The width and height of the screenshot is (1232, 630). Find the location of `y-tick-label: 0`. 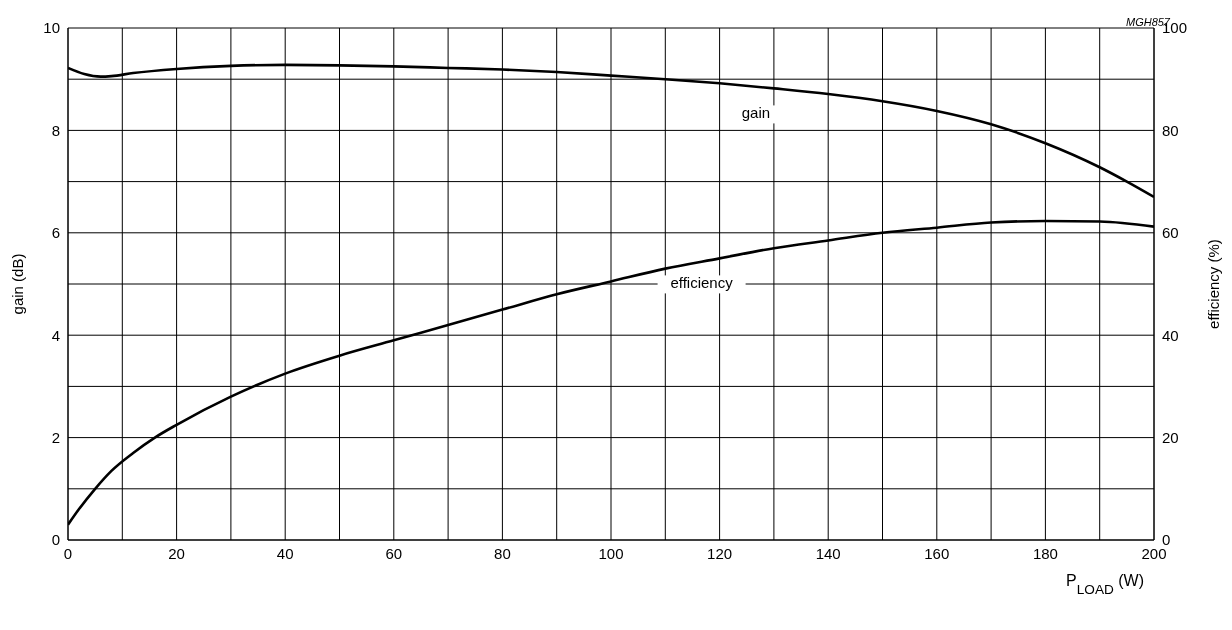

y-tick-label: 0 is located at coordinates (55, 540).